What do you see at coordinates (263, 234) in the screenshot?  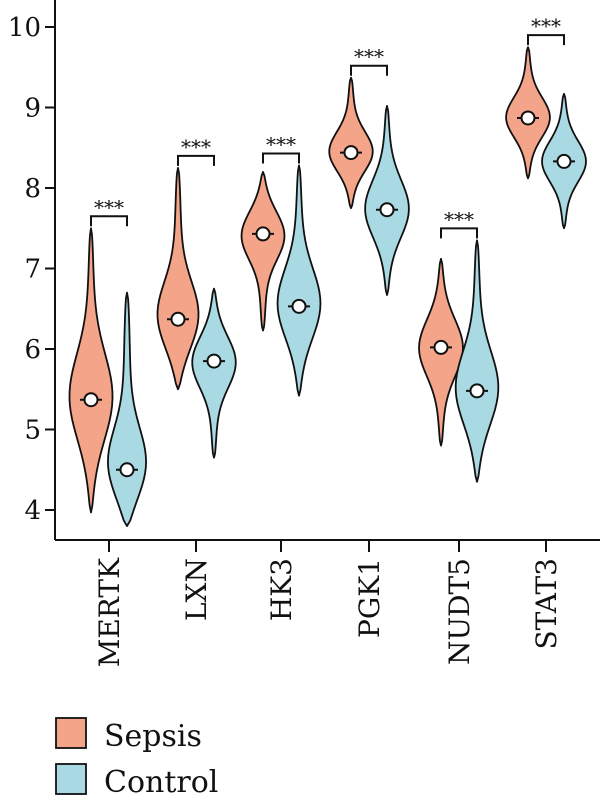 I see `median-point-sepsis-hk3` at bounding box center [263, 234].